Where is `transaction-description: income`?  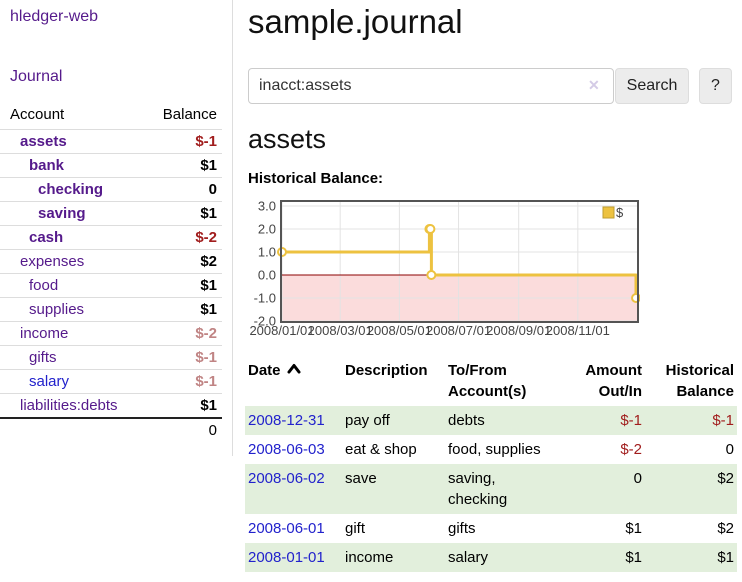
transaction-description: income is located at coordinates (369, 557).